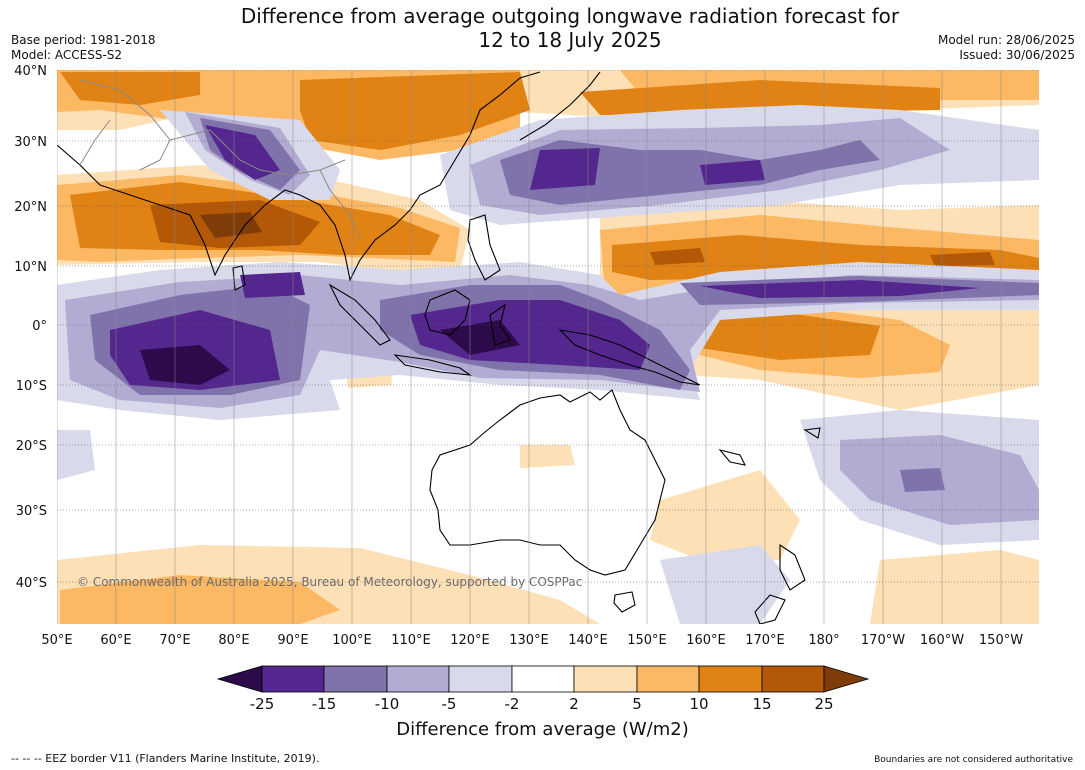  I want to click on lon-label: 170°E, so click(765, 640).